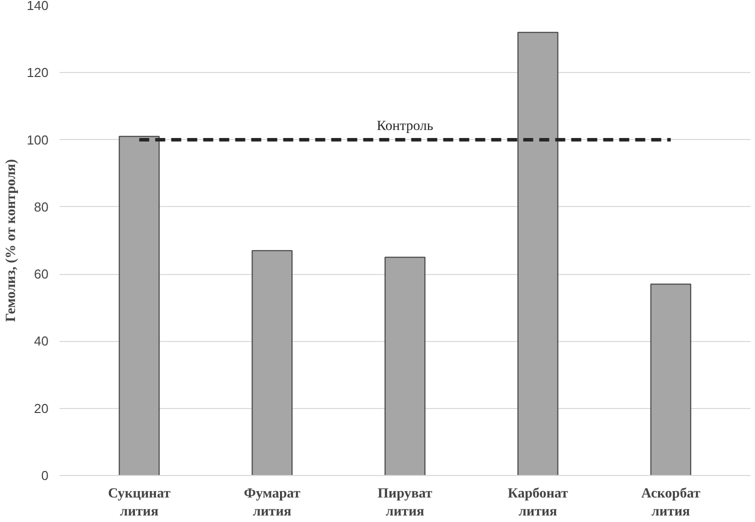 The image size is (755, 522). I want to click on x-tick-label: Фумарат лития, so click(272, 503).